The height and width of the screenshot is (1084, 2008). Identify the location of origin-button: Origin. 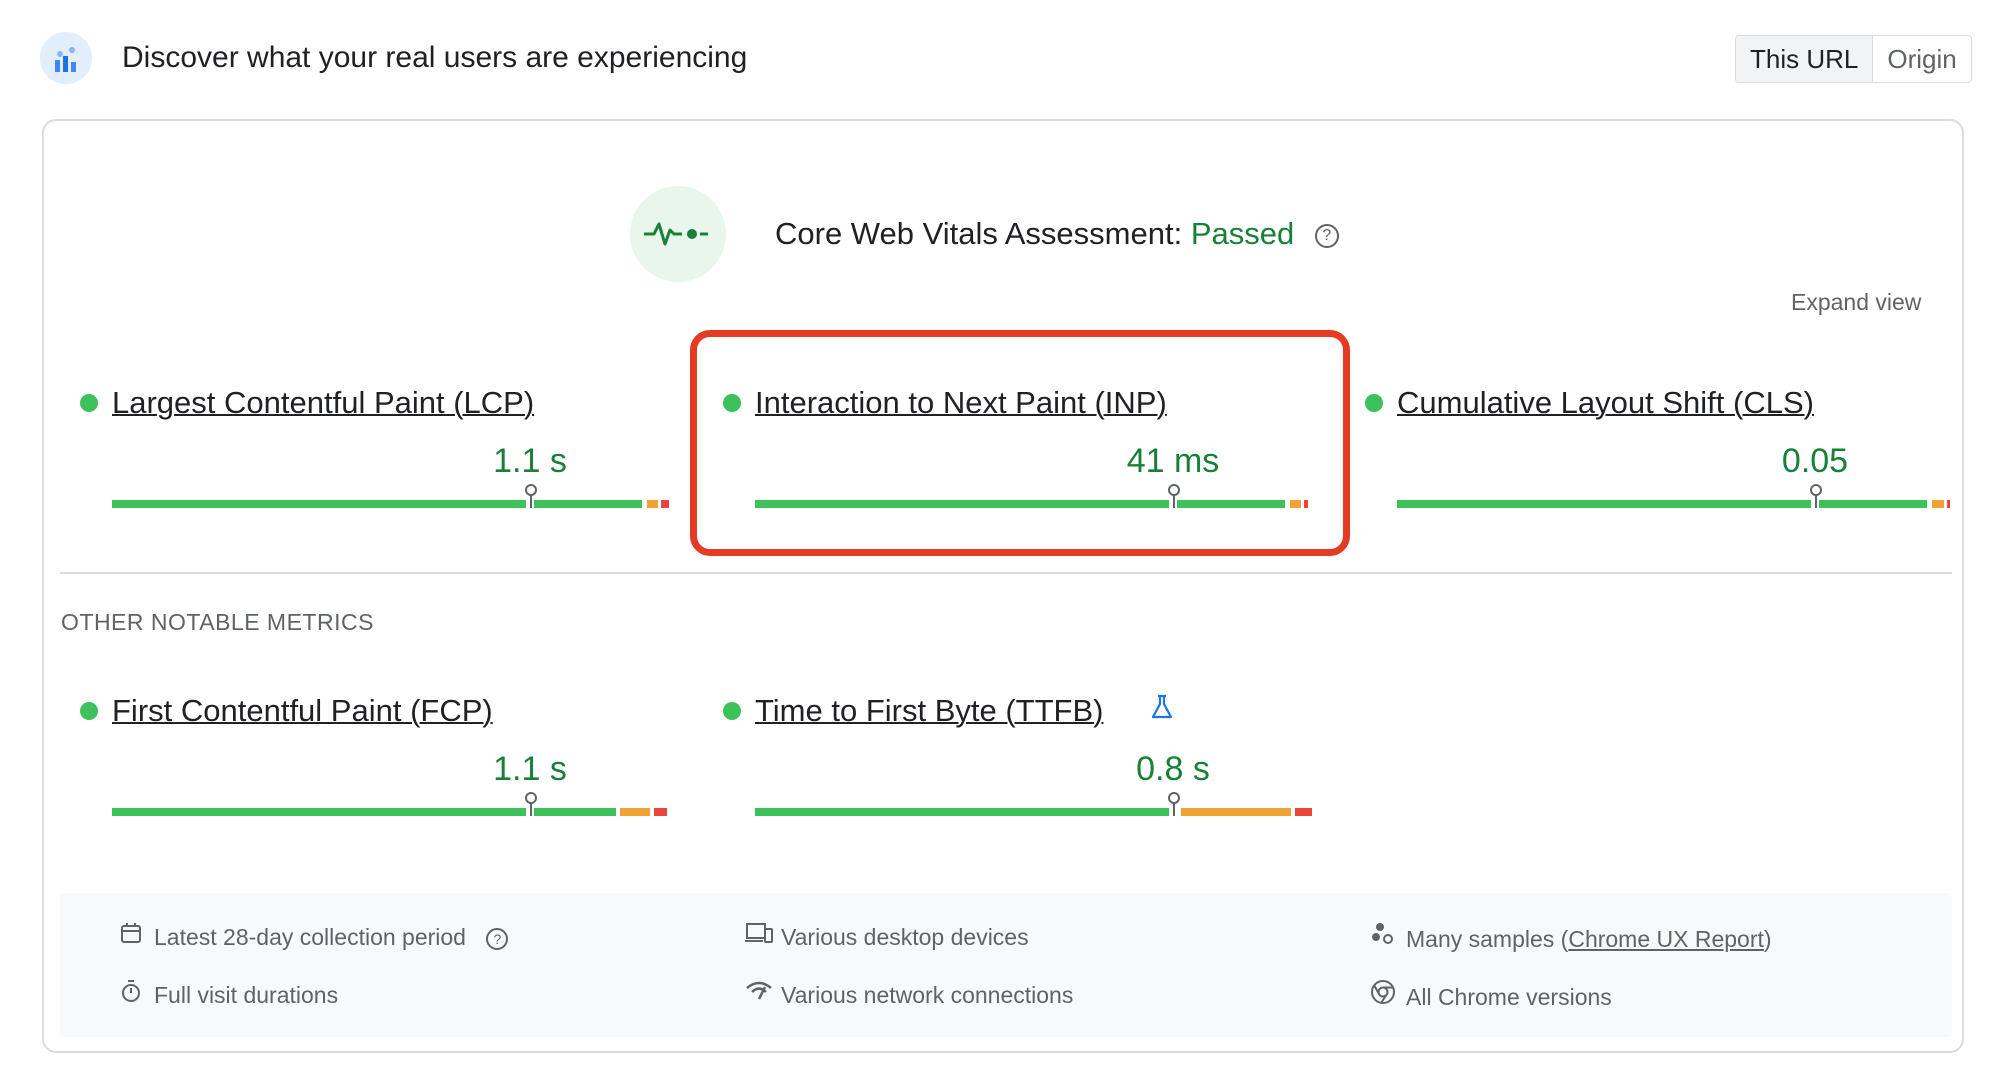
(1922, 59).